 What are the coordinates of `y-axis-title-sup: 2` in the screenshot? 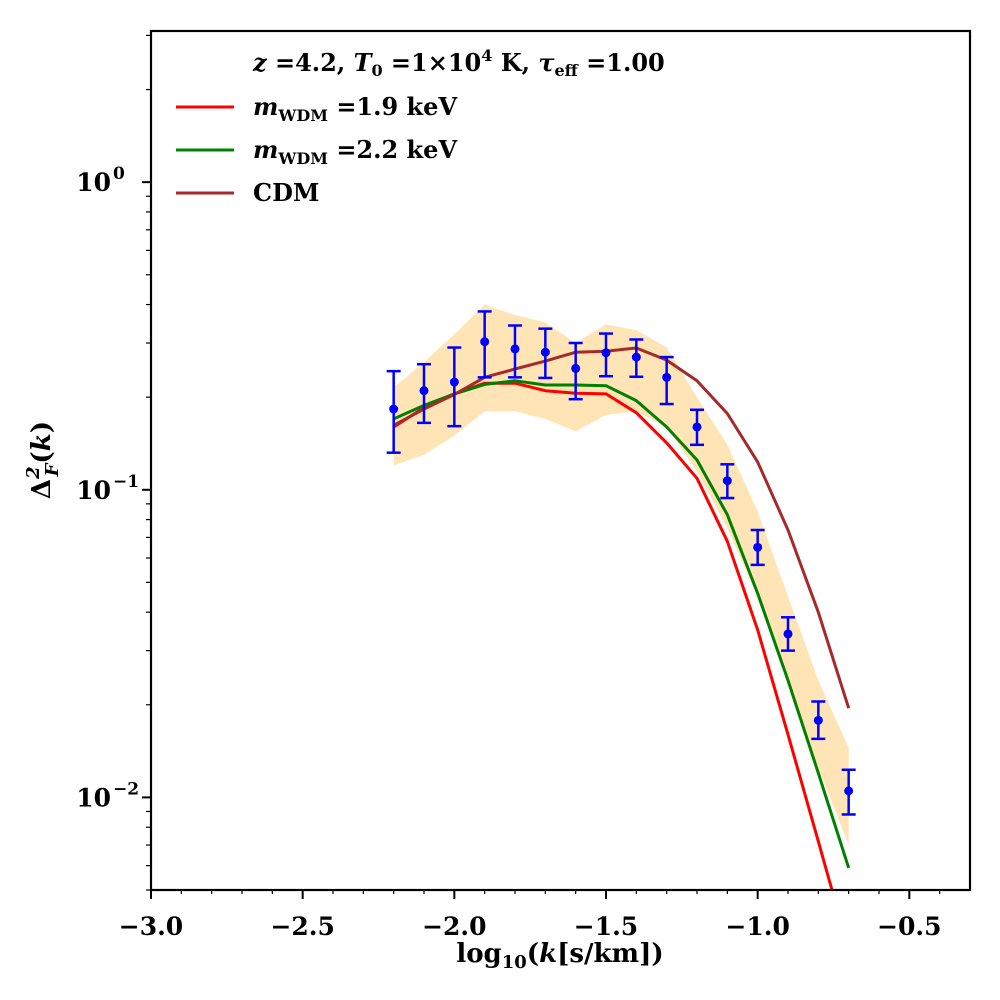 It's located at (33, 473).